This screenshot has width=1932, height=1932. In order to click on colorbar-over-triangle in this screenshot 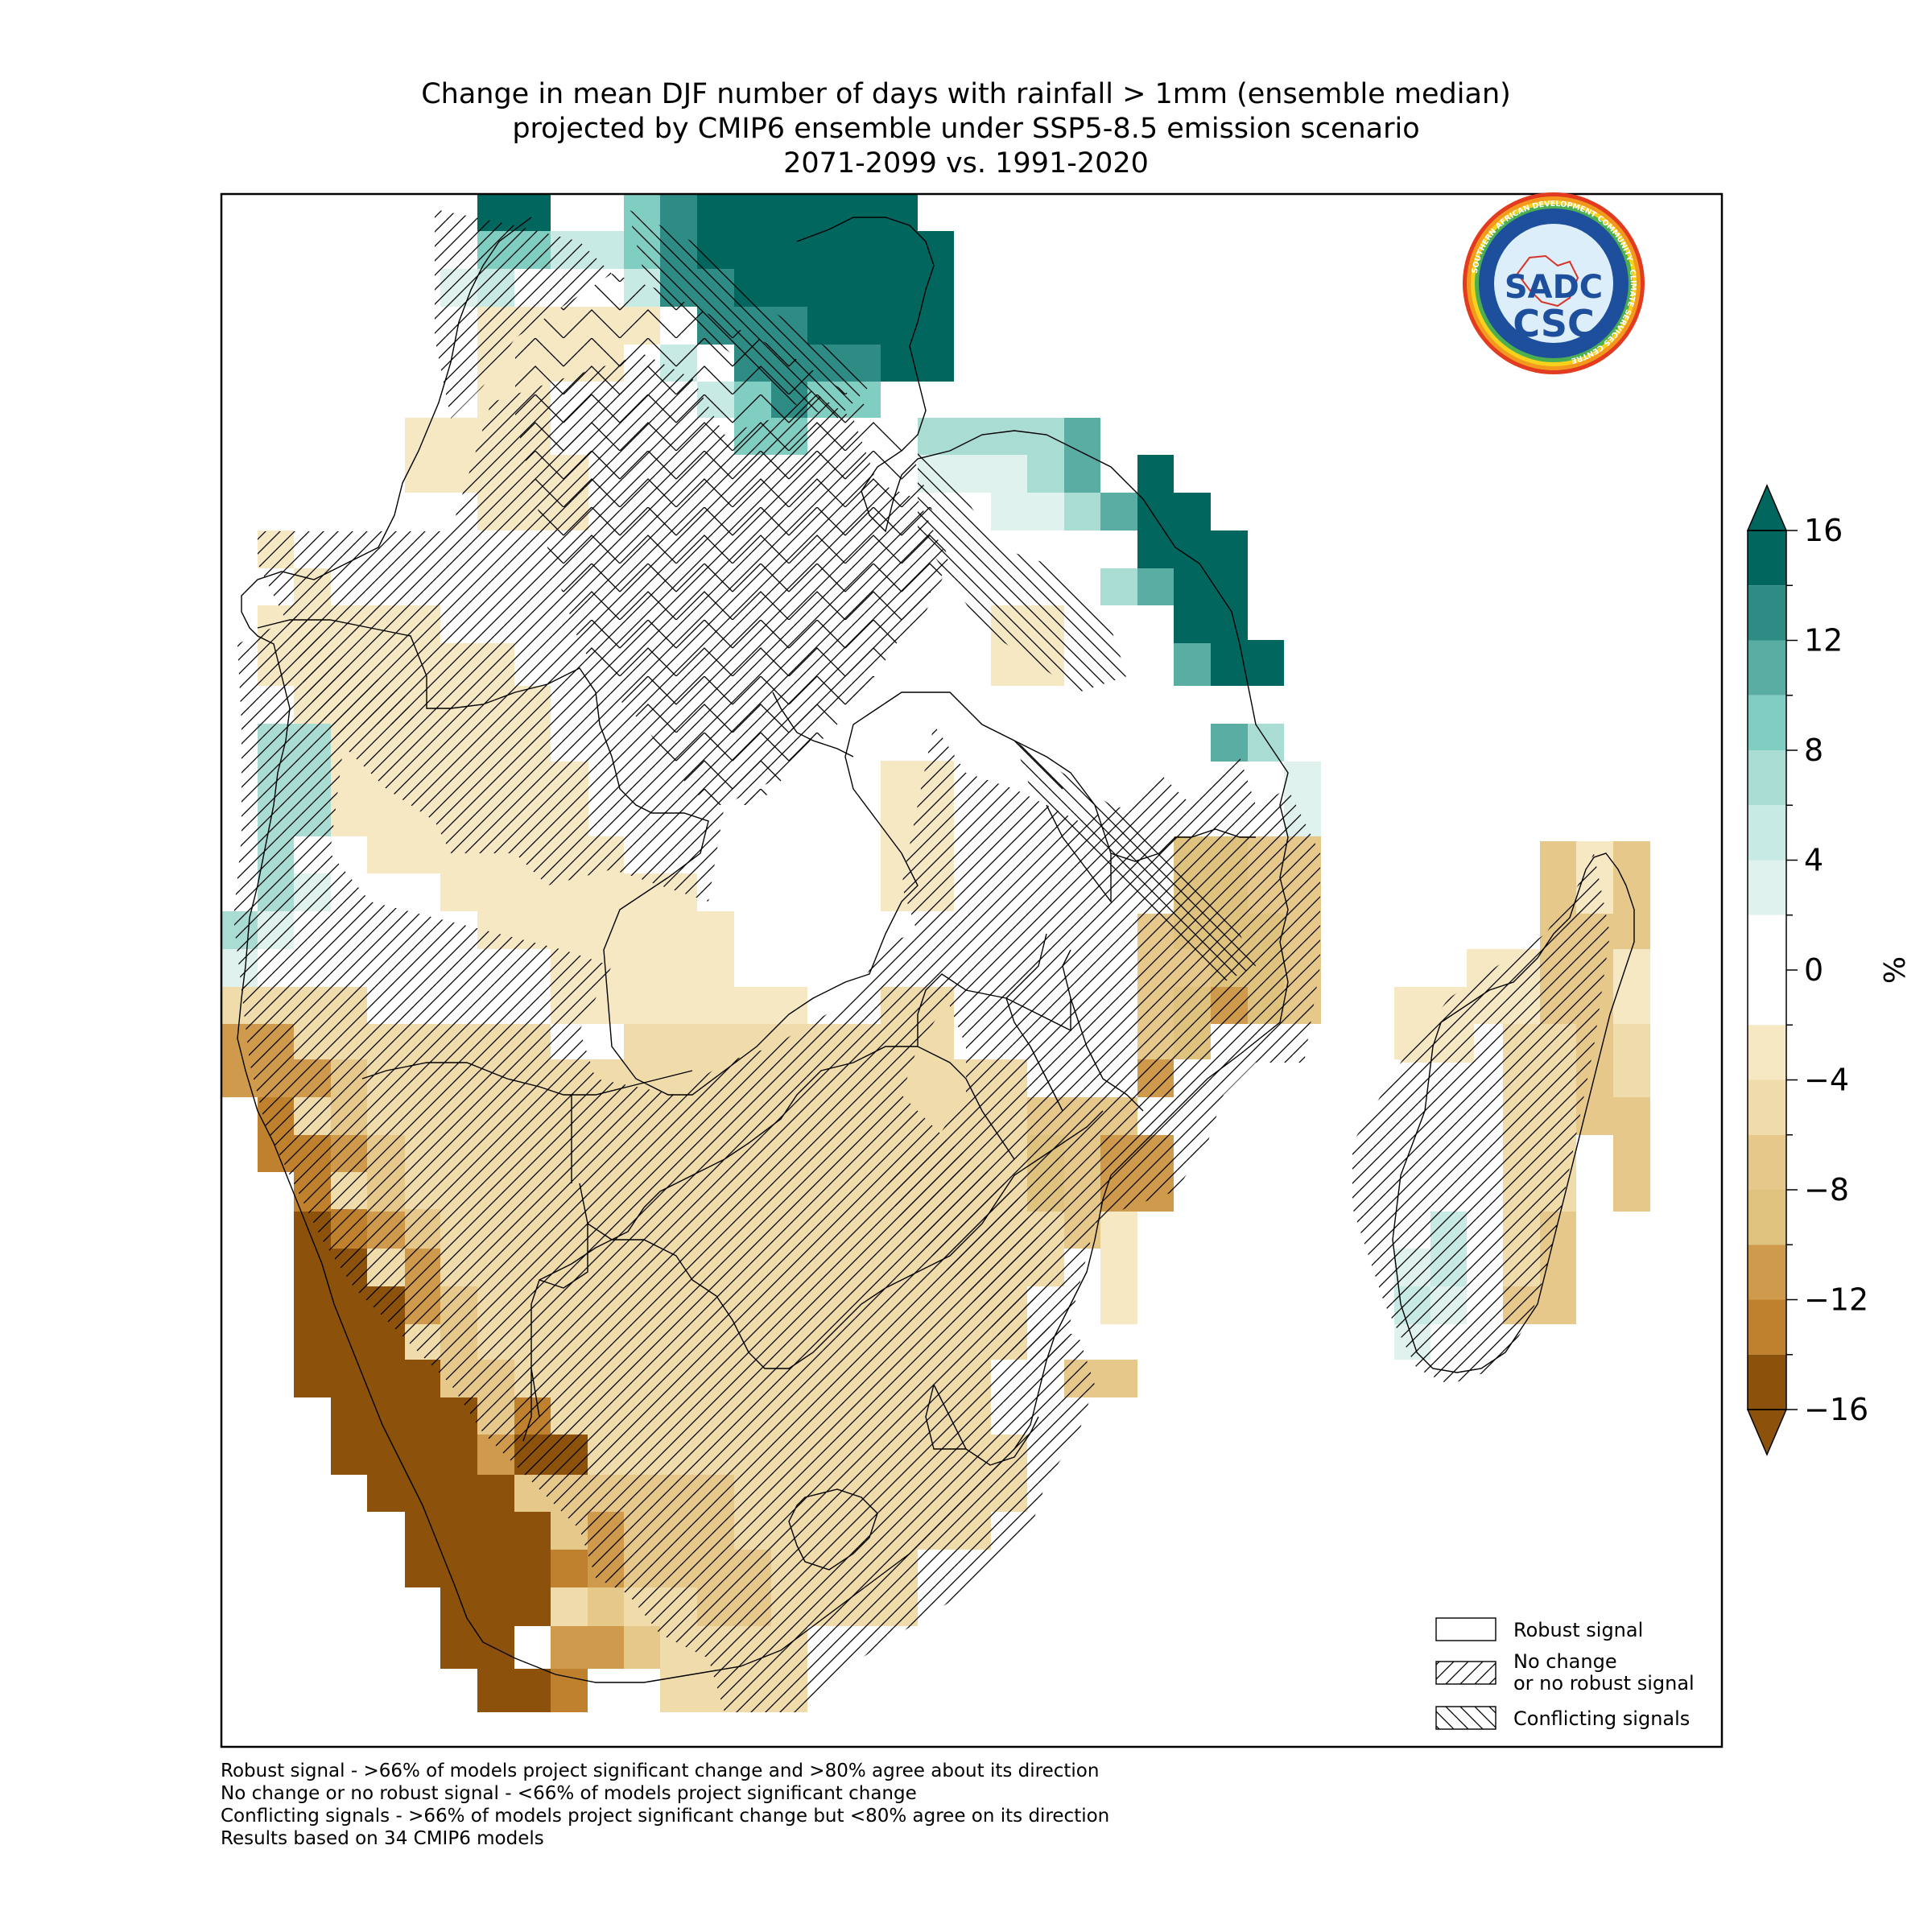, I will do `click(1767, 507)`.